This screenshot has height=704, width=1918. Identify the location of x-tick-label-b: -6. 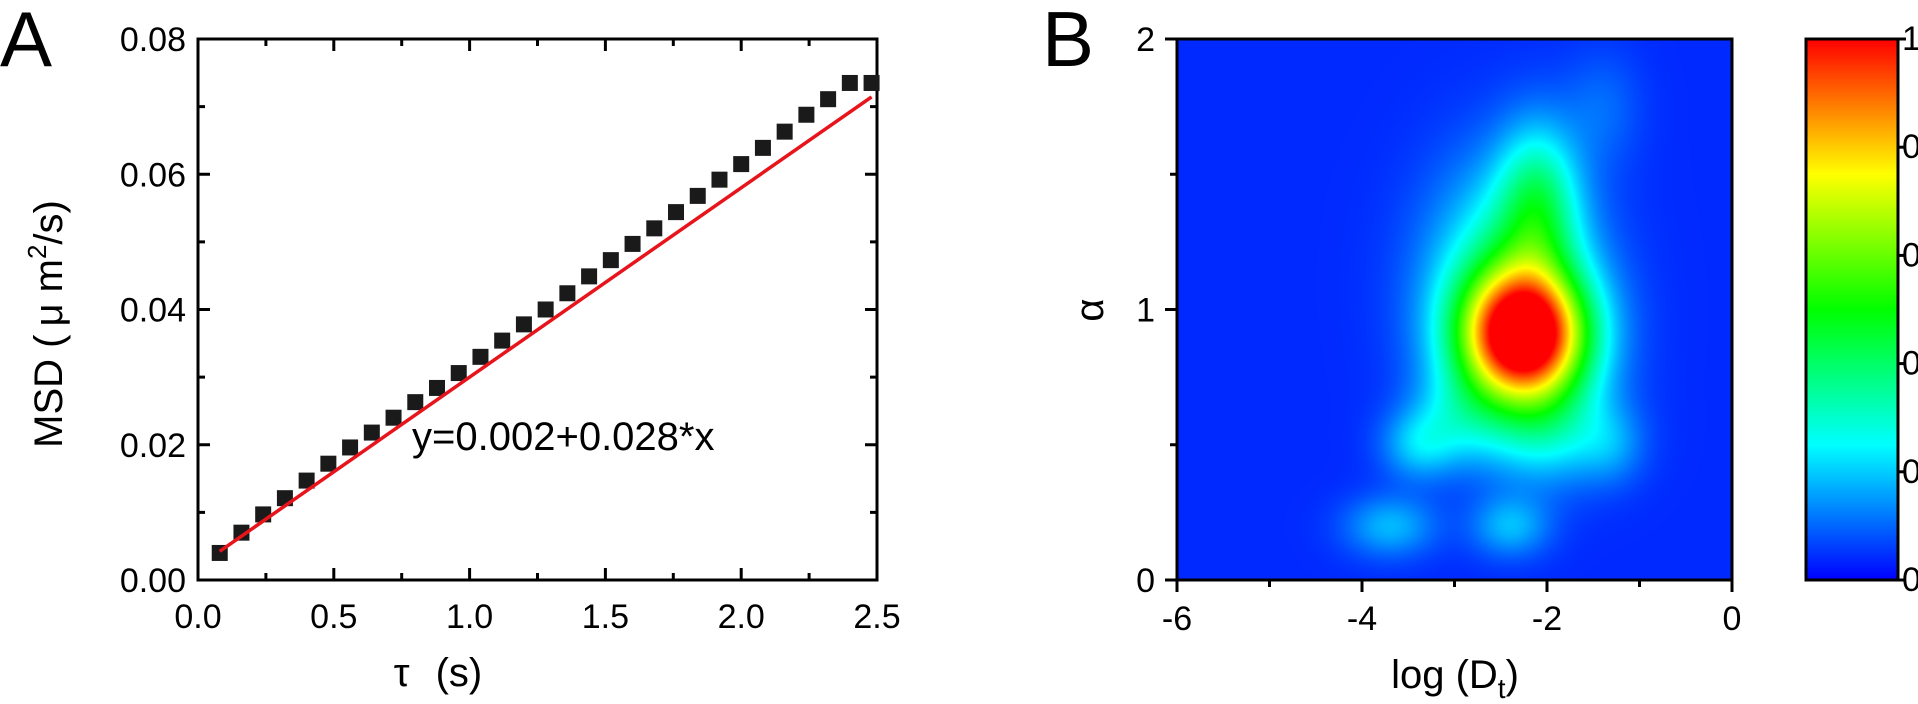
(1177, 619).